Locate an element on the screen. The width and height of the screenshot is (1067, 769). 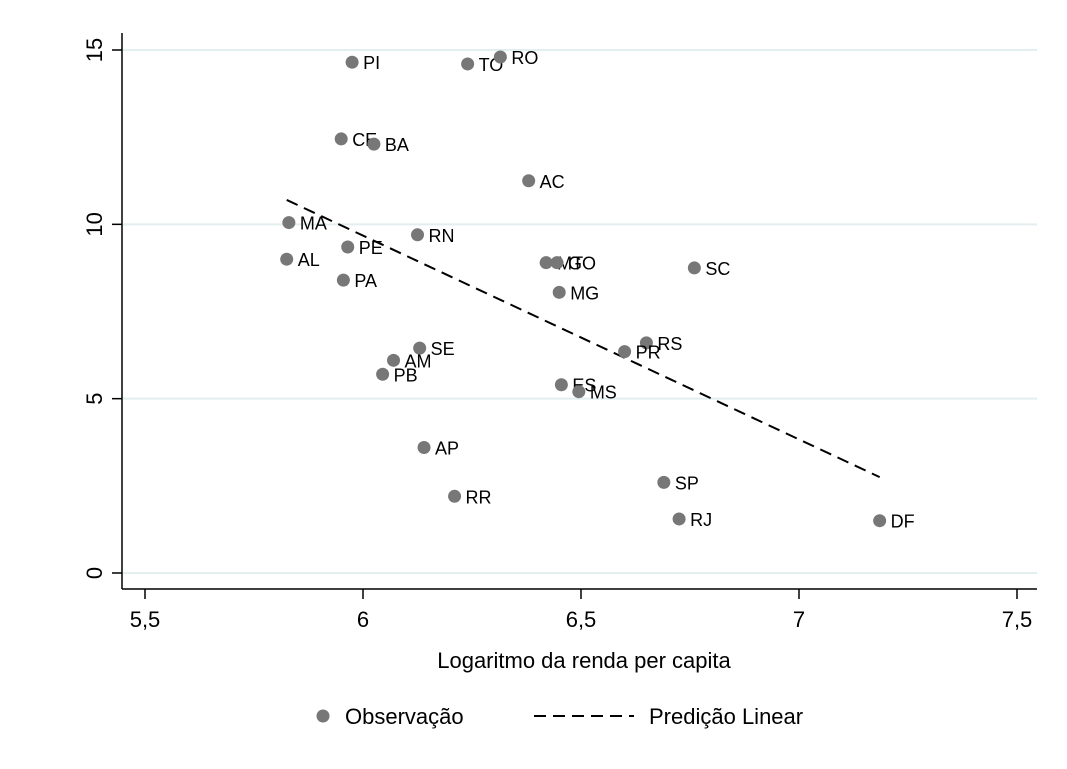
point-pr is located at coordinates (625, 352).